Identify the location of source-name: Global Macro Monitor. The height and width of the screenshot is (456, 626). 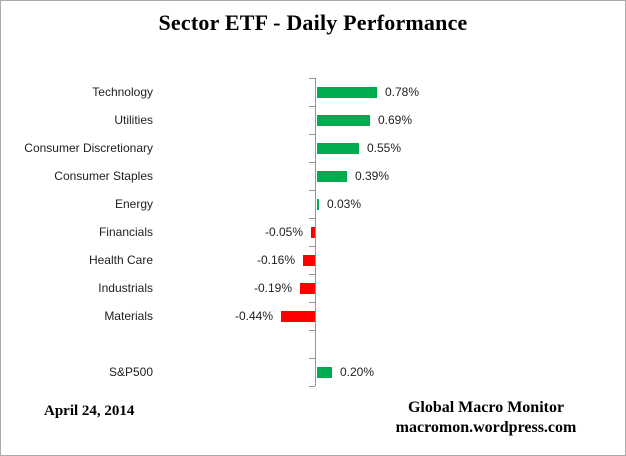
(486, 407).